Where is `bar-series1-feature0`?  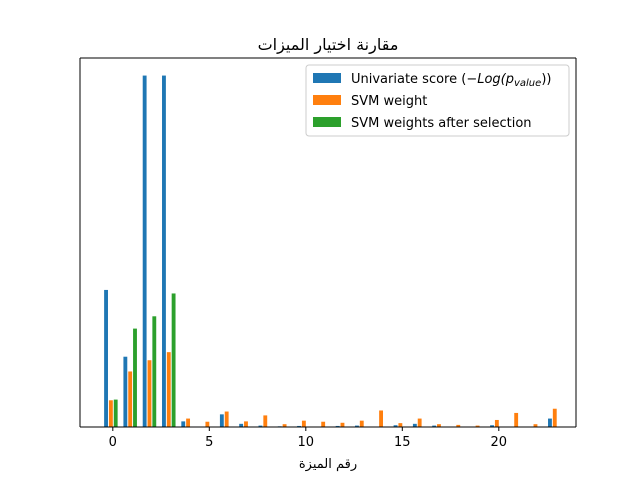 bar-series1-feature0 is located at coordinates (110, 413).